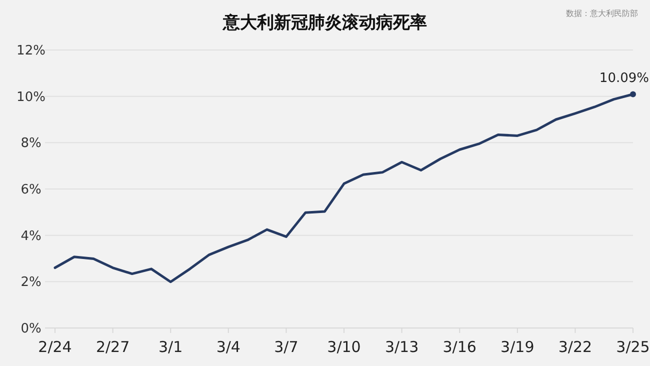  I want to click on y-tick-label: 0%, so click(31, 329).